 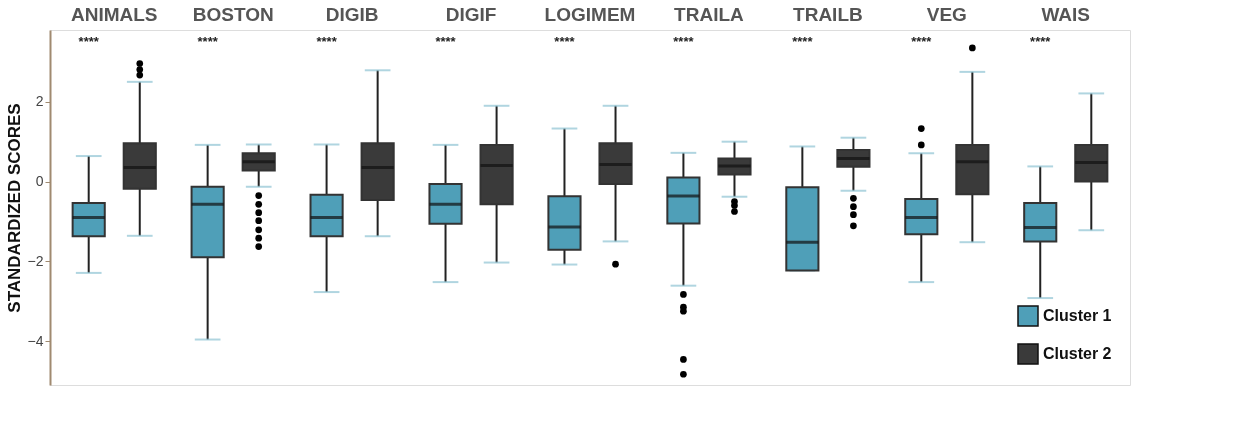 What do you see at coordinates (709, 14) in the screenshot?
I see `x-tick-label: TRAILA` at bounding box center [709, 14].